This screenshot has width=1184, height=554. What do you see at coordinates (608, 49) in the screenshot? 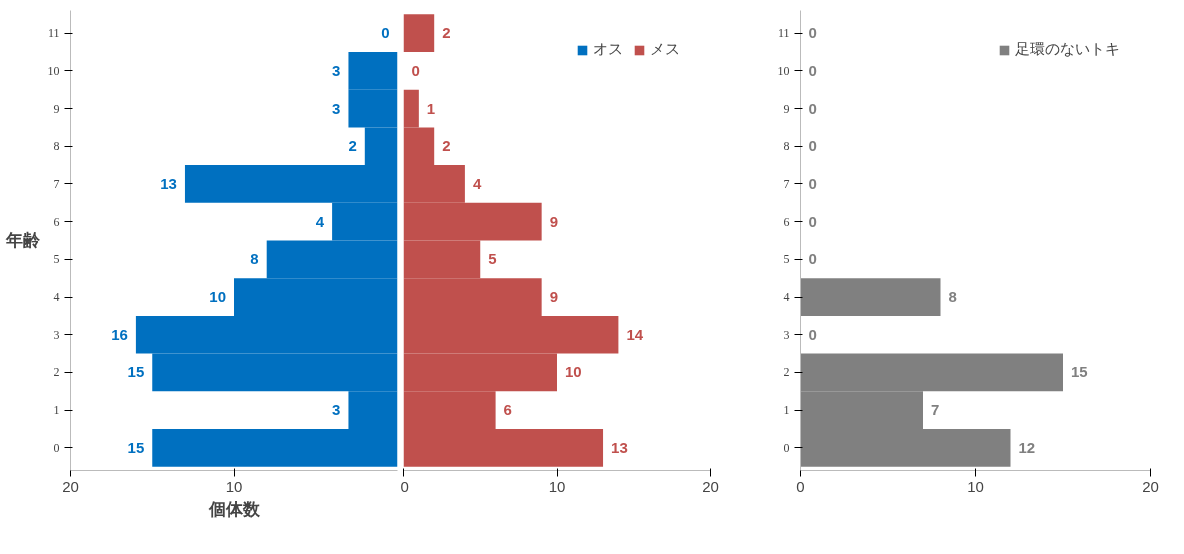
I see `legend-label: オス` at bounding box center [608, 49].